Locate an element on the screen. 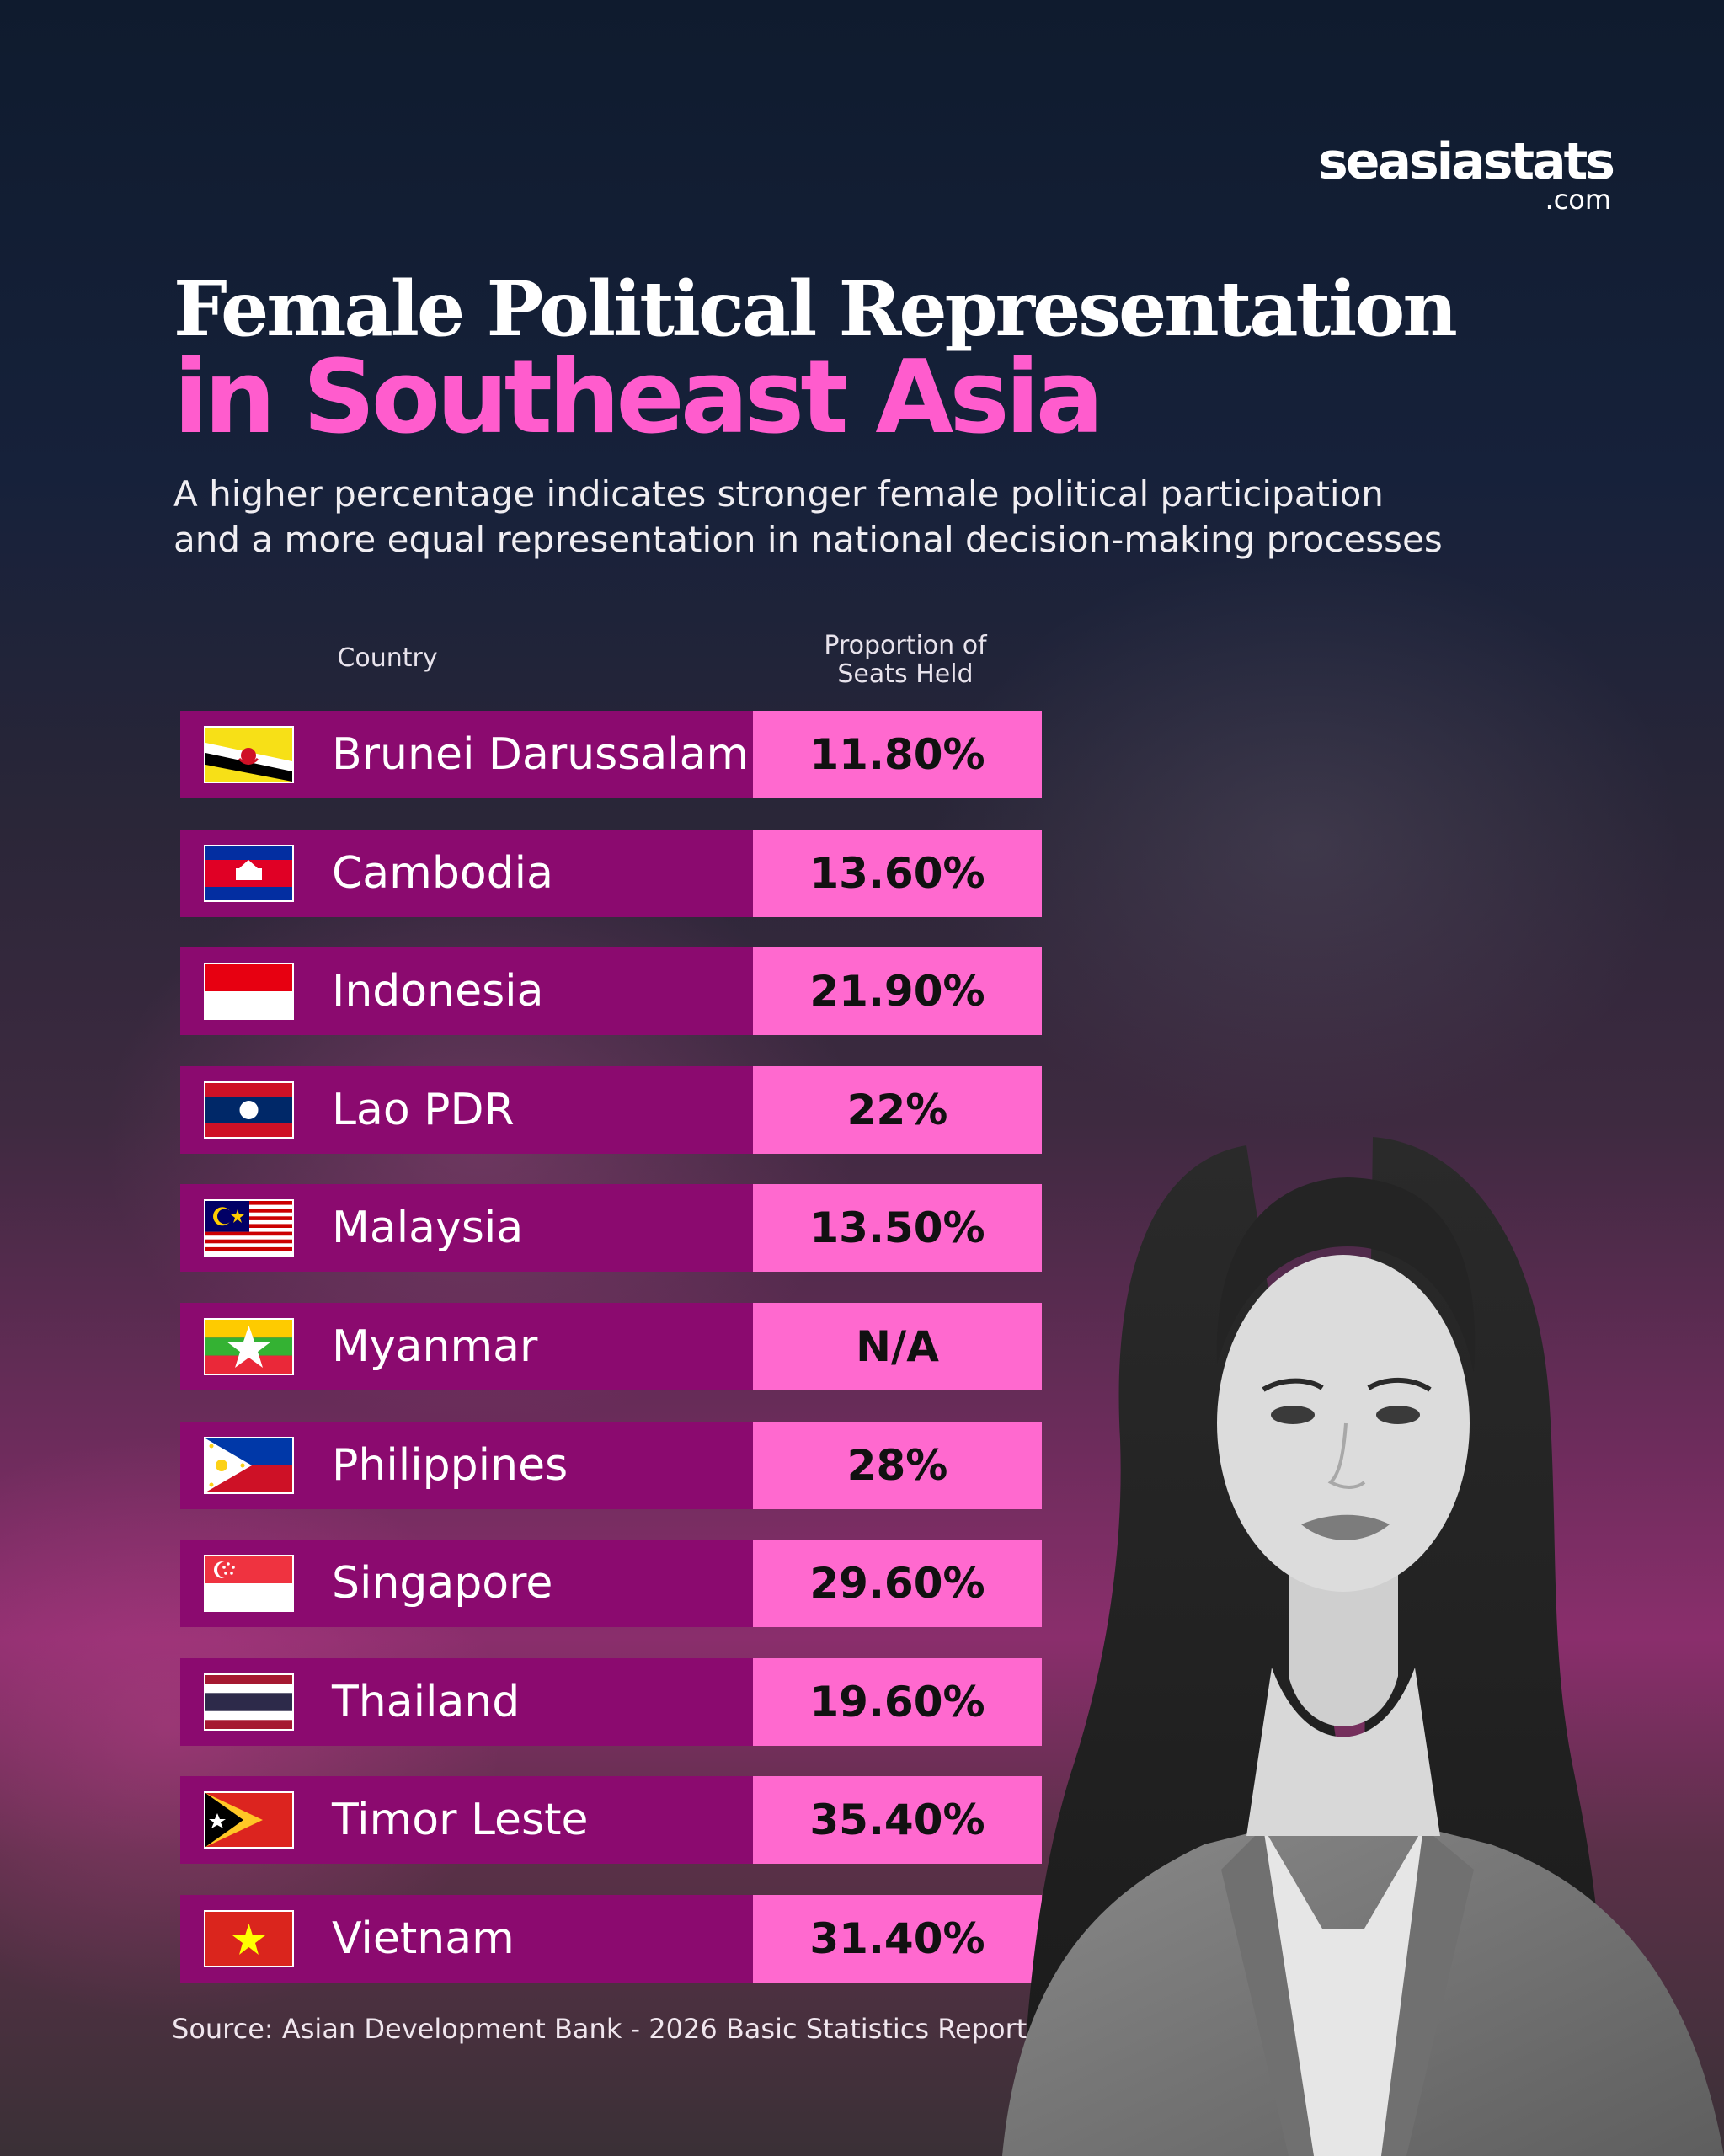  country-cell: Brunei Darussalam is located at coordinates (466, 754).